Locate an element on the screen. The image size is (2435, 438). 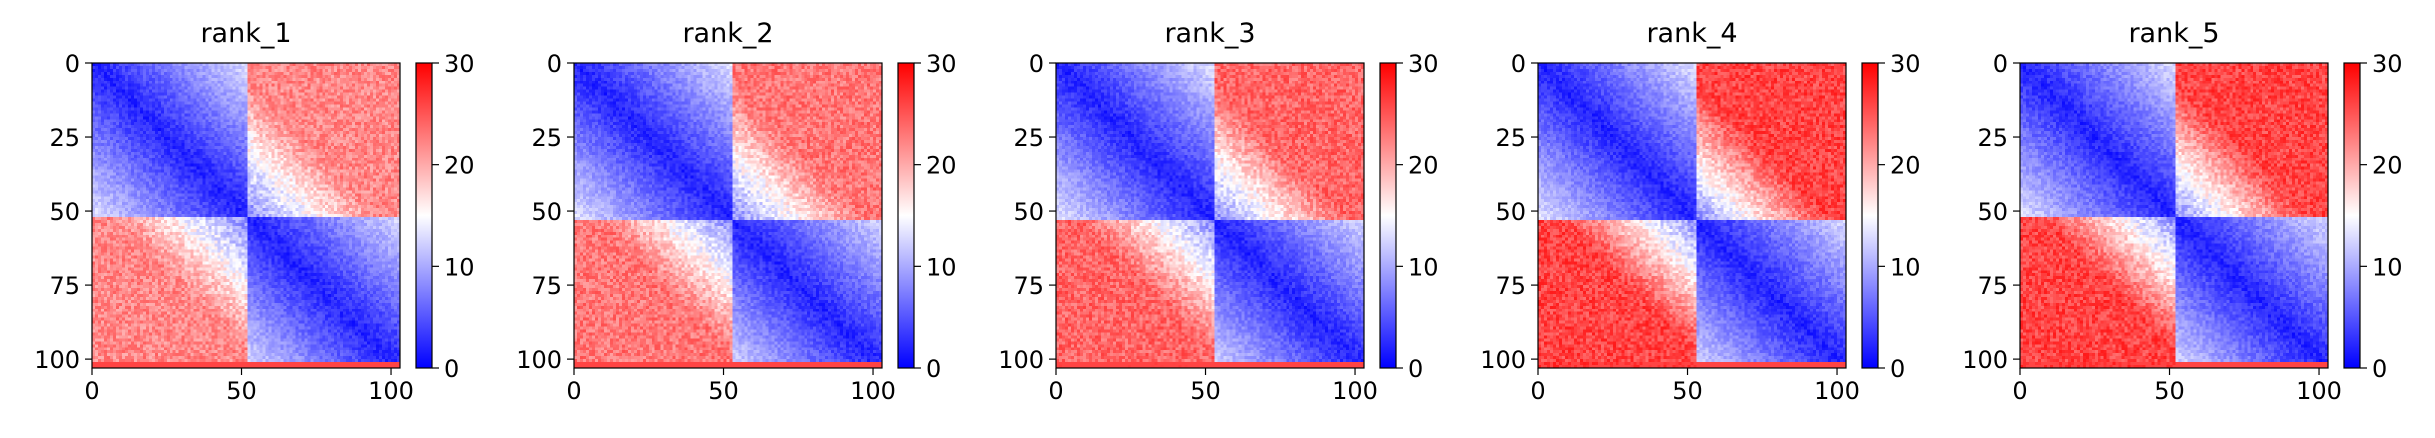
heatmap-cells is located at coordinates (246, 216).